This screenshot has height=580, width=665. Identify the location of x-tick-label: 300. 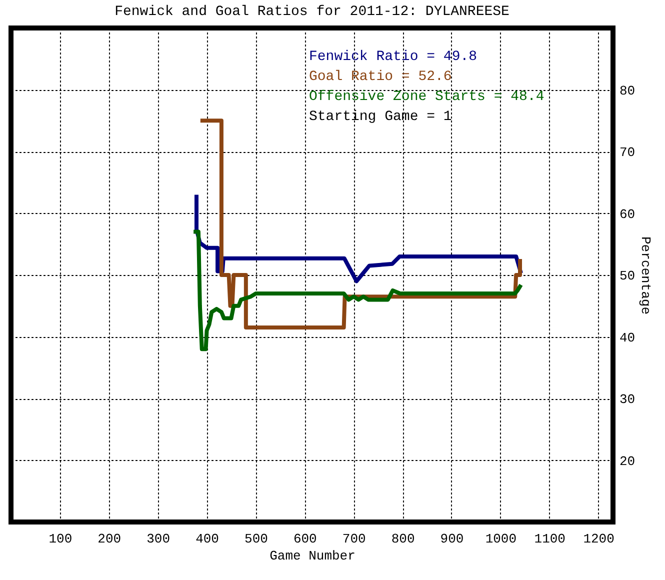
(158, 539).